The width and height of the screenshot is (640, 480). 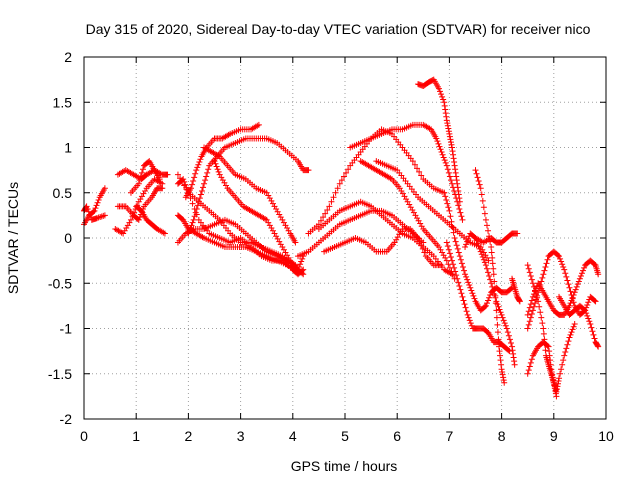 I want to click on y-axis-label: SDTVAR / TECUs, so click(x=13, y=238).